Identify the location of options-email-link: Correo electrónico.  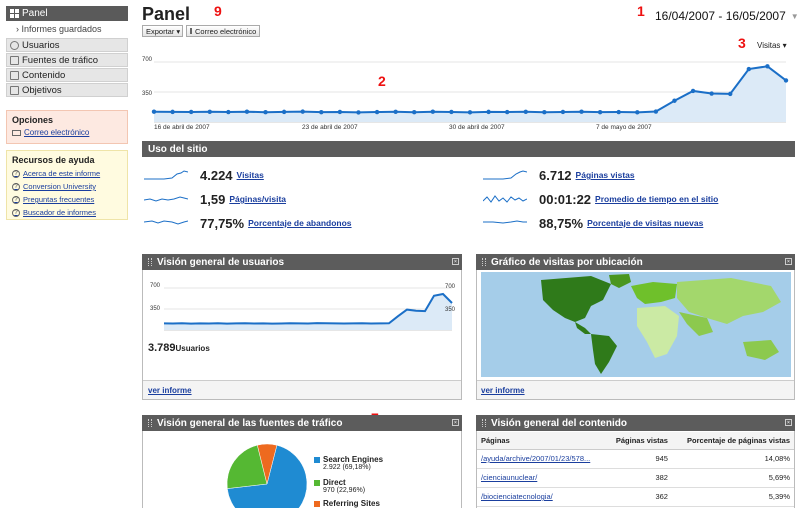
(67, 132).